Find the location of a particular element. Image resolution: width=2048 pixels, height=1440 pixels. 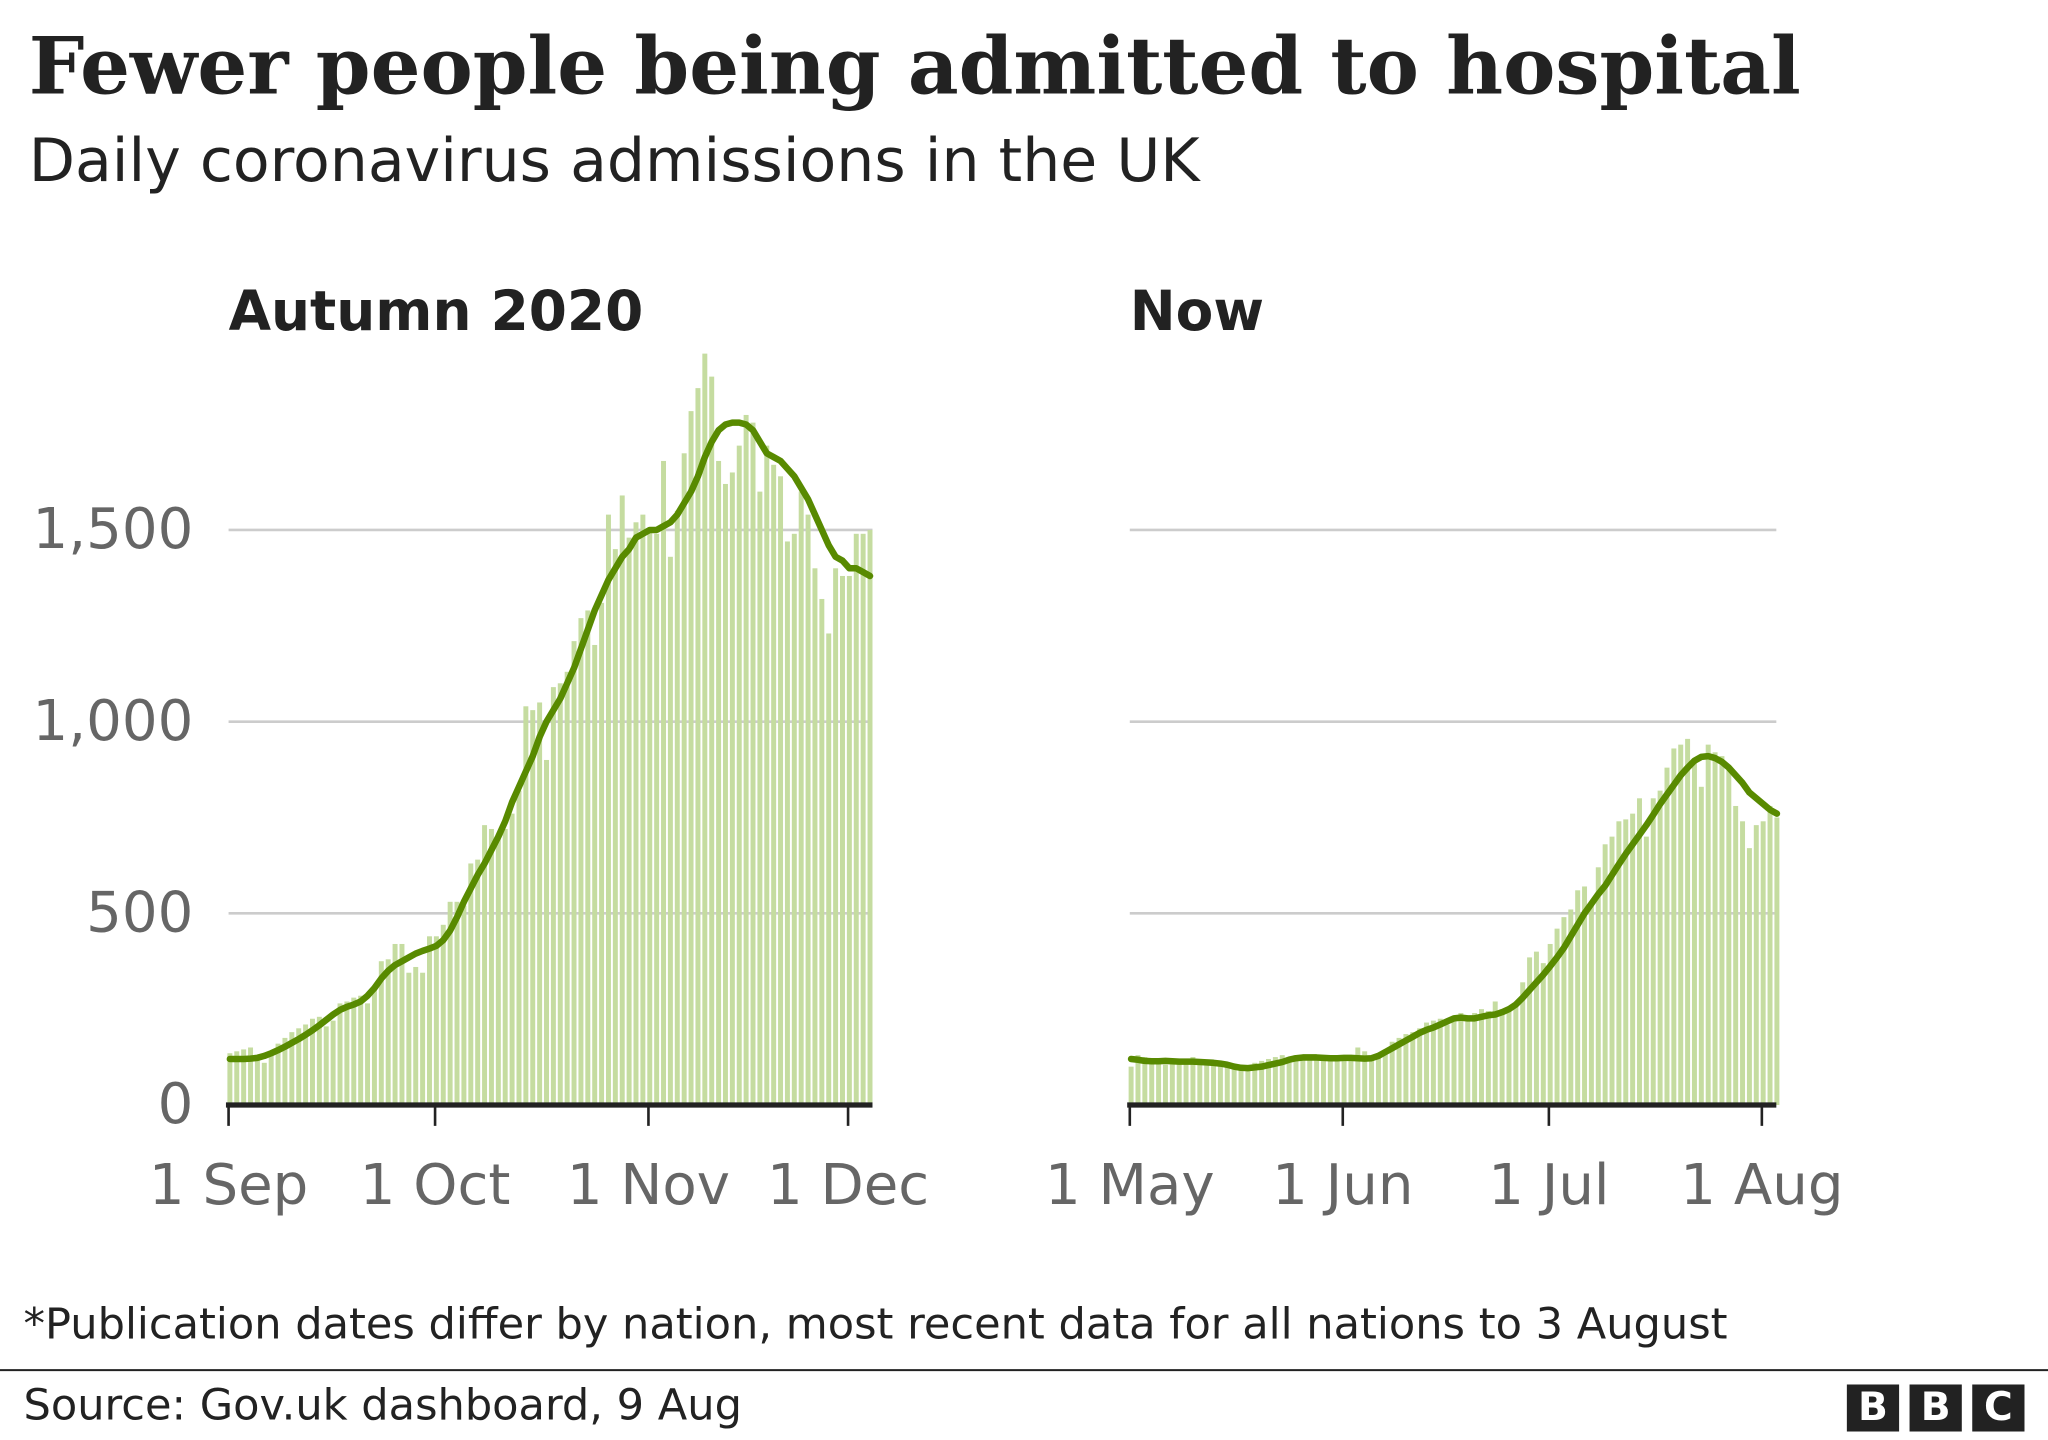

x-tick-label: 1 Jul is located at coordinates (1548, 1185).